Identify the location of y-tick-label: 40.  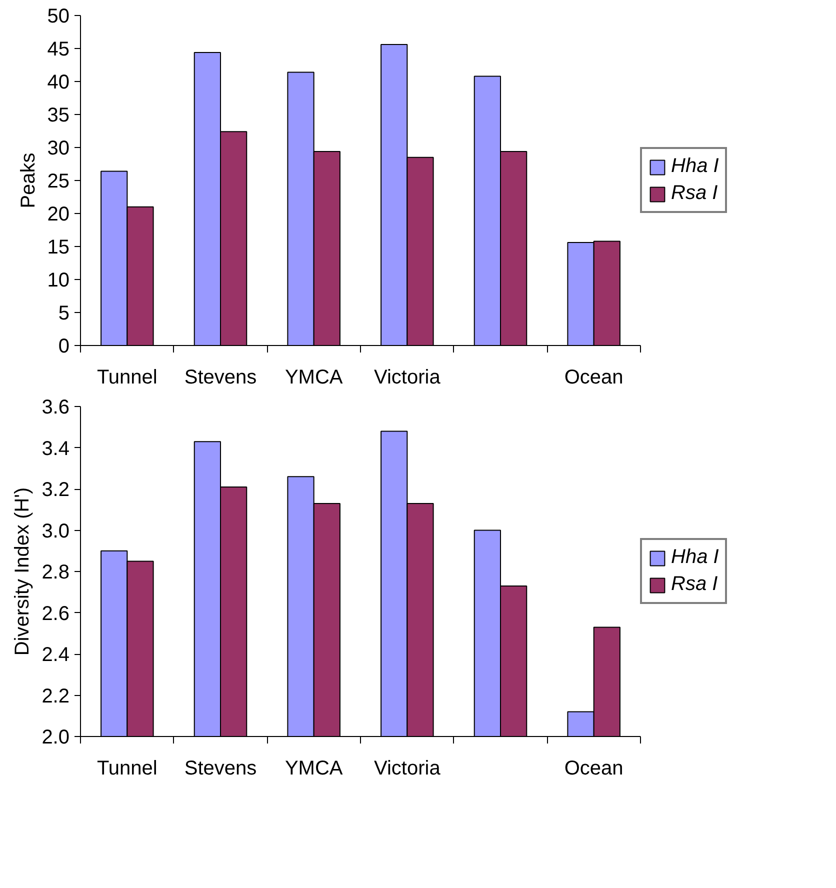
(58, 83).